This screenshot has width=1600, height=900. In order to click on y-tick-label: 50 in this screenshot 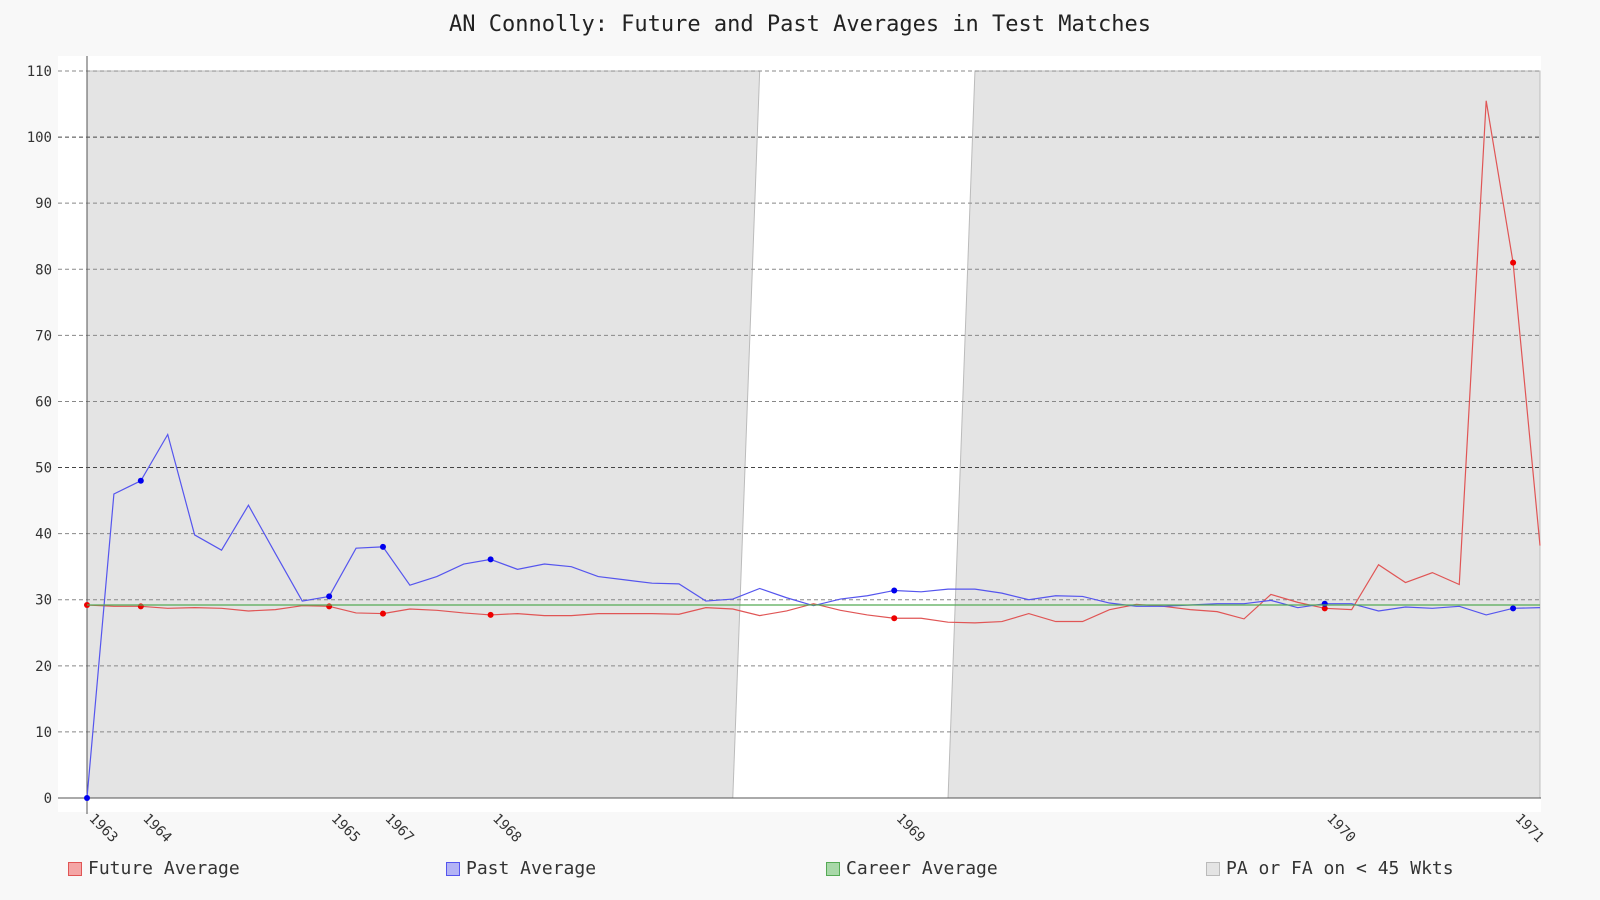, I will do `click(43, 469)`.